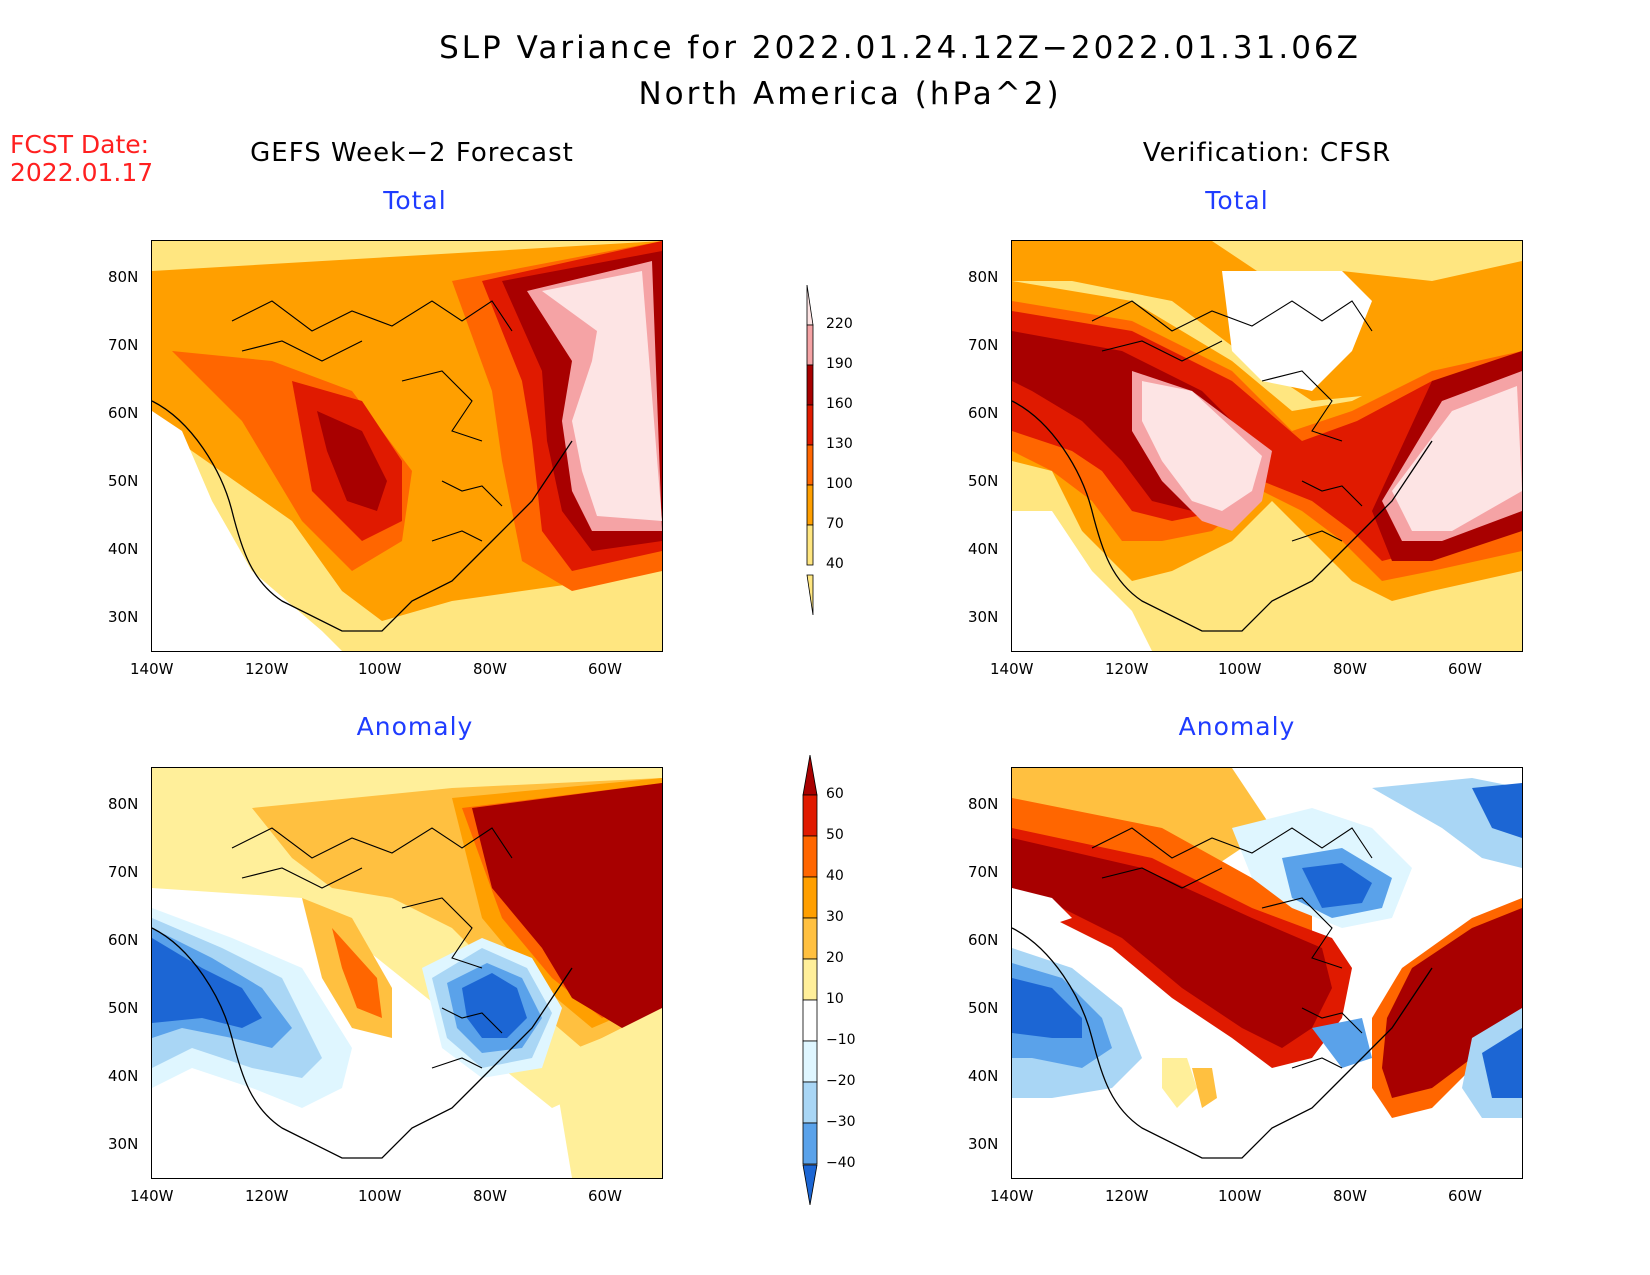  What do you see at coordinates (82, 172) in the screenshot?
I see `fcst-date-value: 2022.01.17` at bounding box center [82, 172].